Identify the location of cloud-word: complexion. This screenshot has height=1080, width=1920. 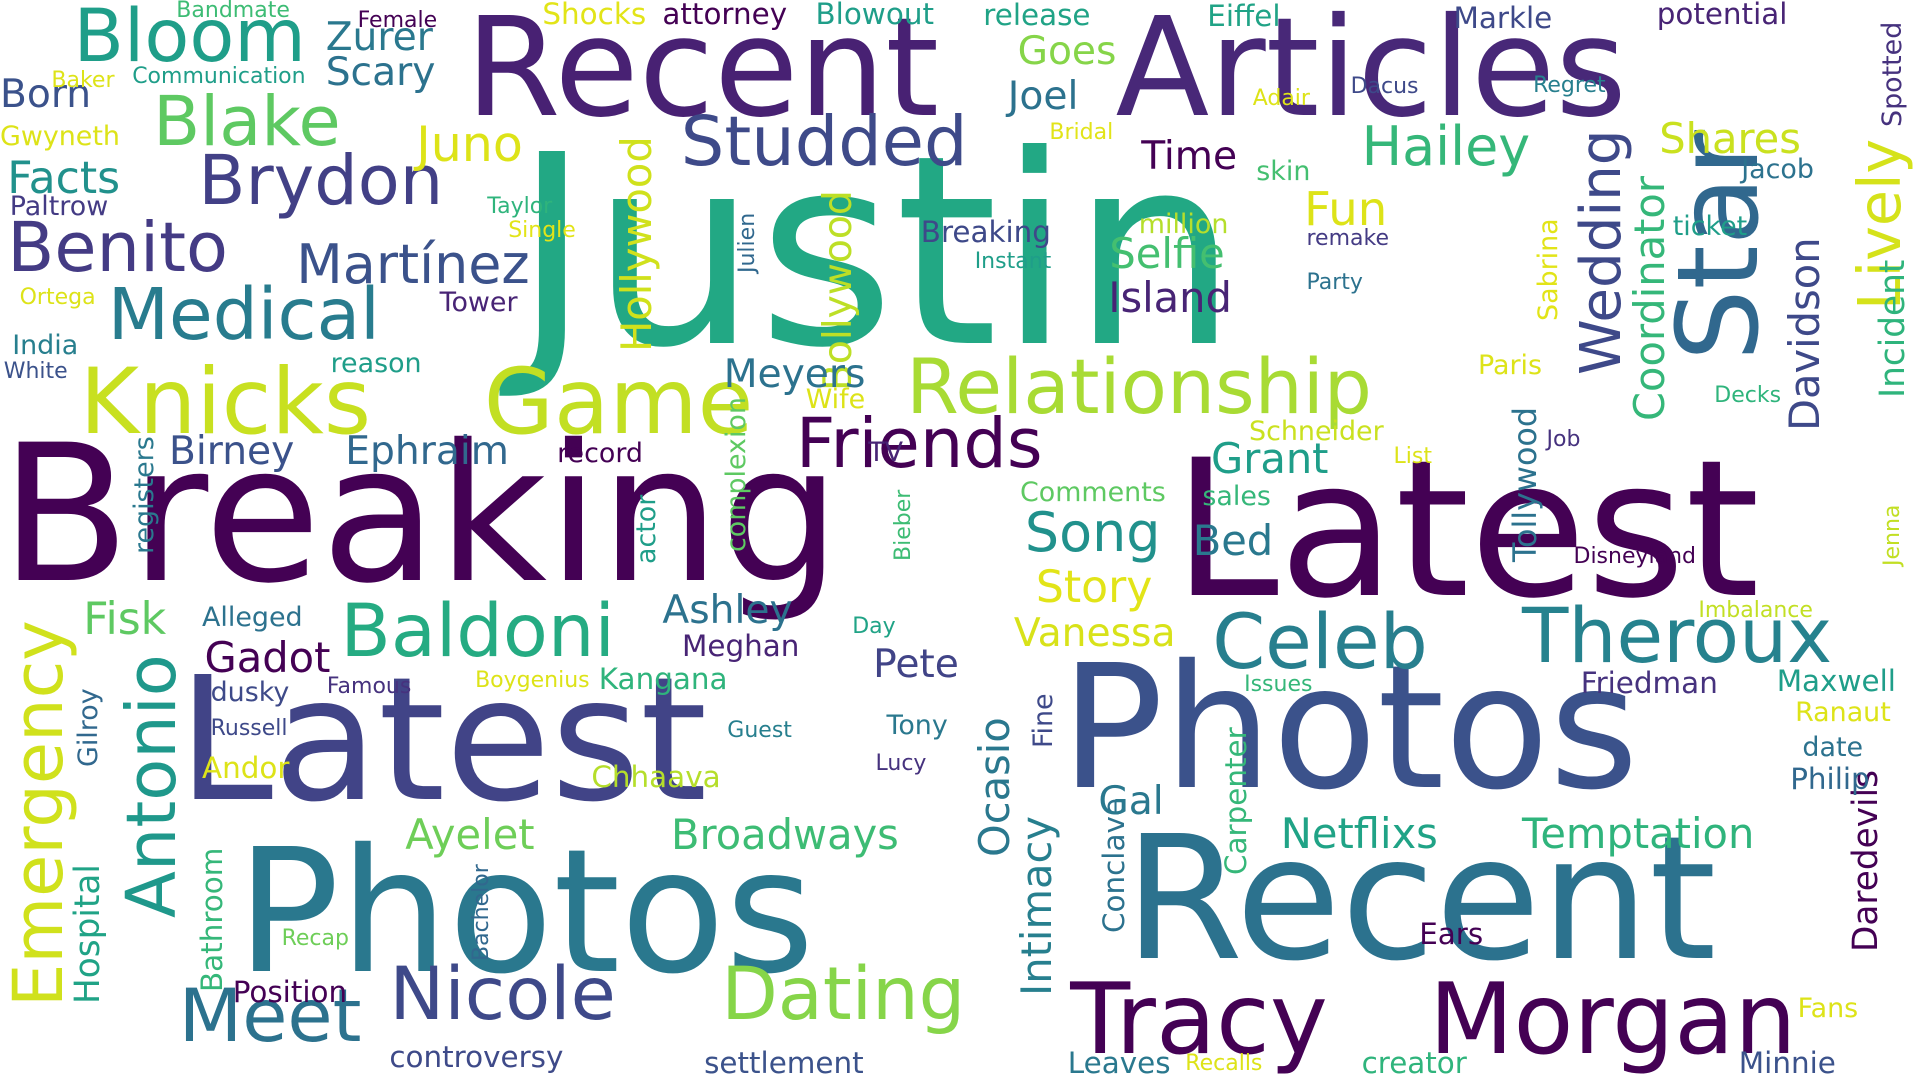
(736, 474).